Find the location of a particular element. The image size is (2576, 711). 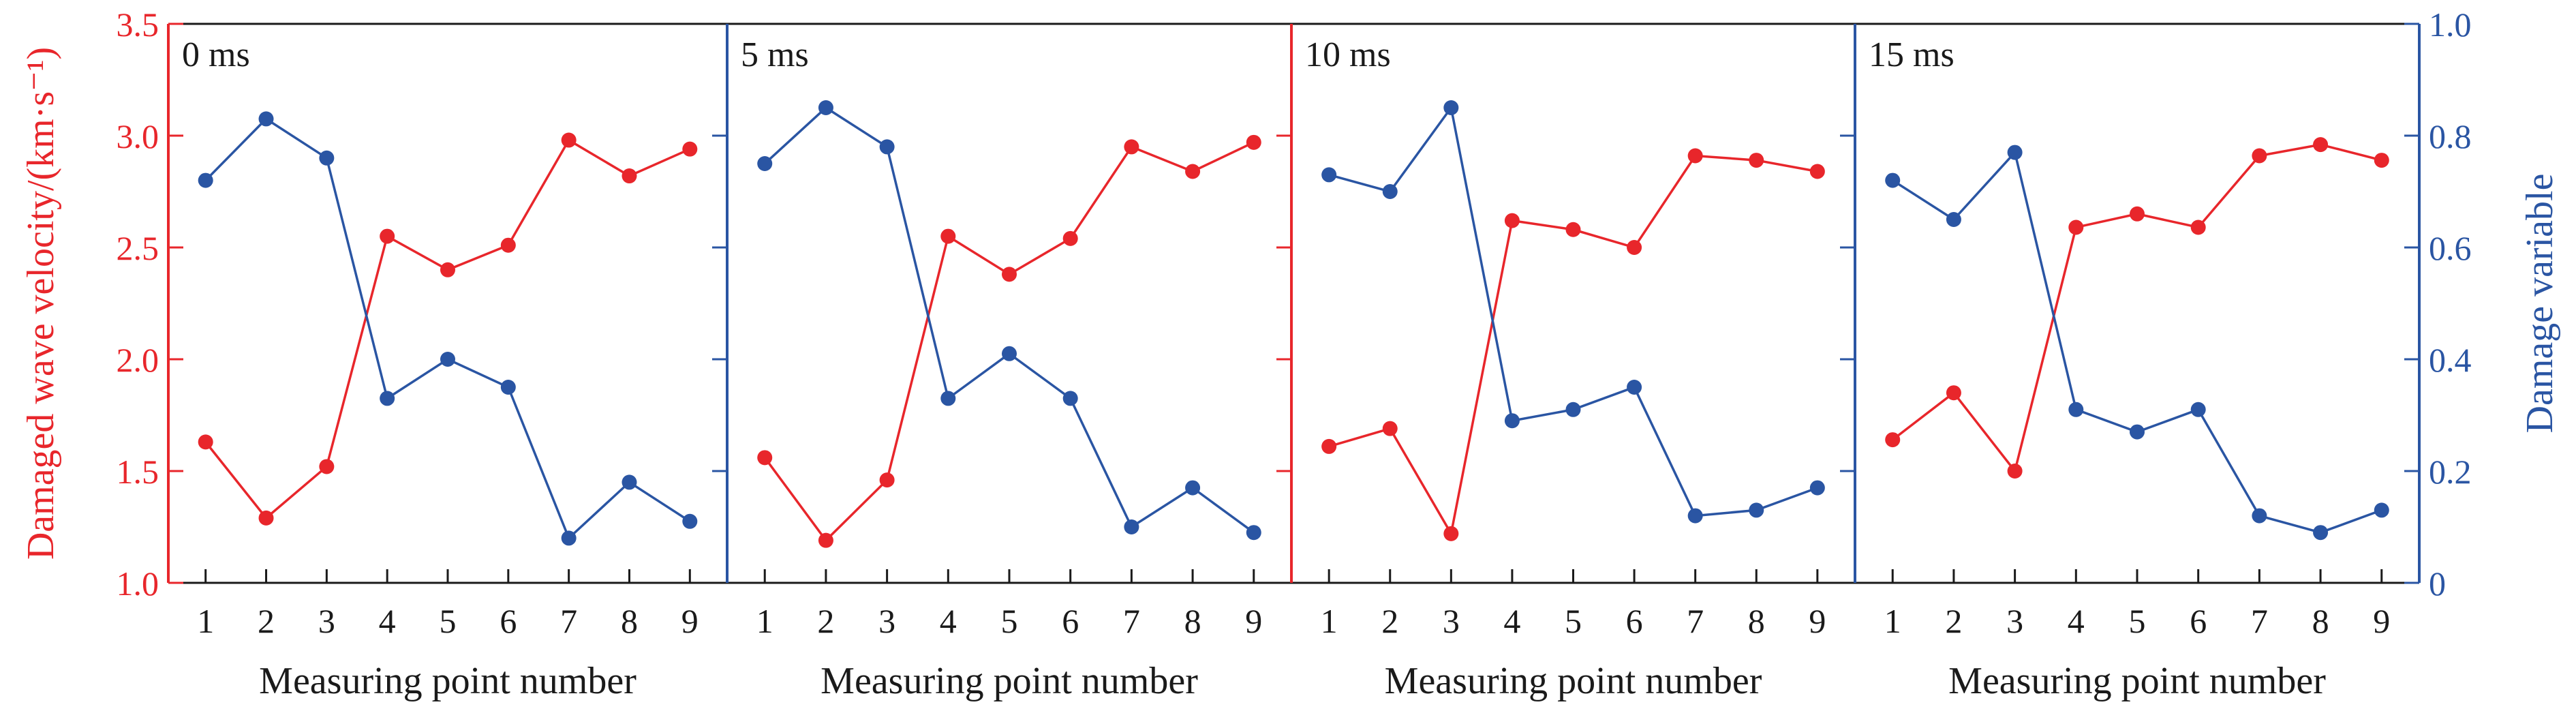

right-axis-label: Damage variable is located at coordinates (2540, 304).